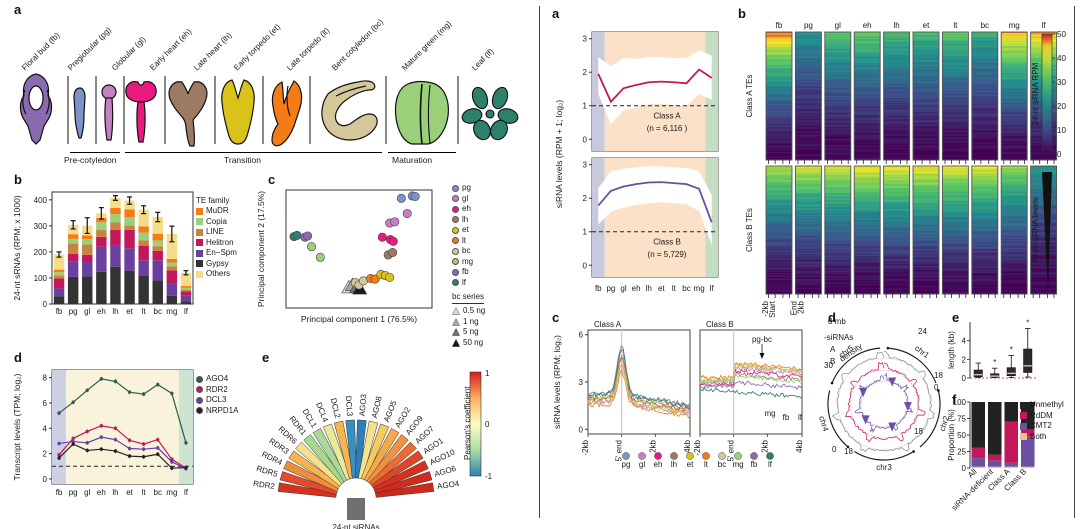  Describe the element at coordinates (337, 452) in the screenshot. I see `panel-e-link-DCL4` at that location.